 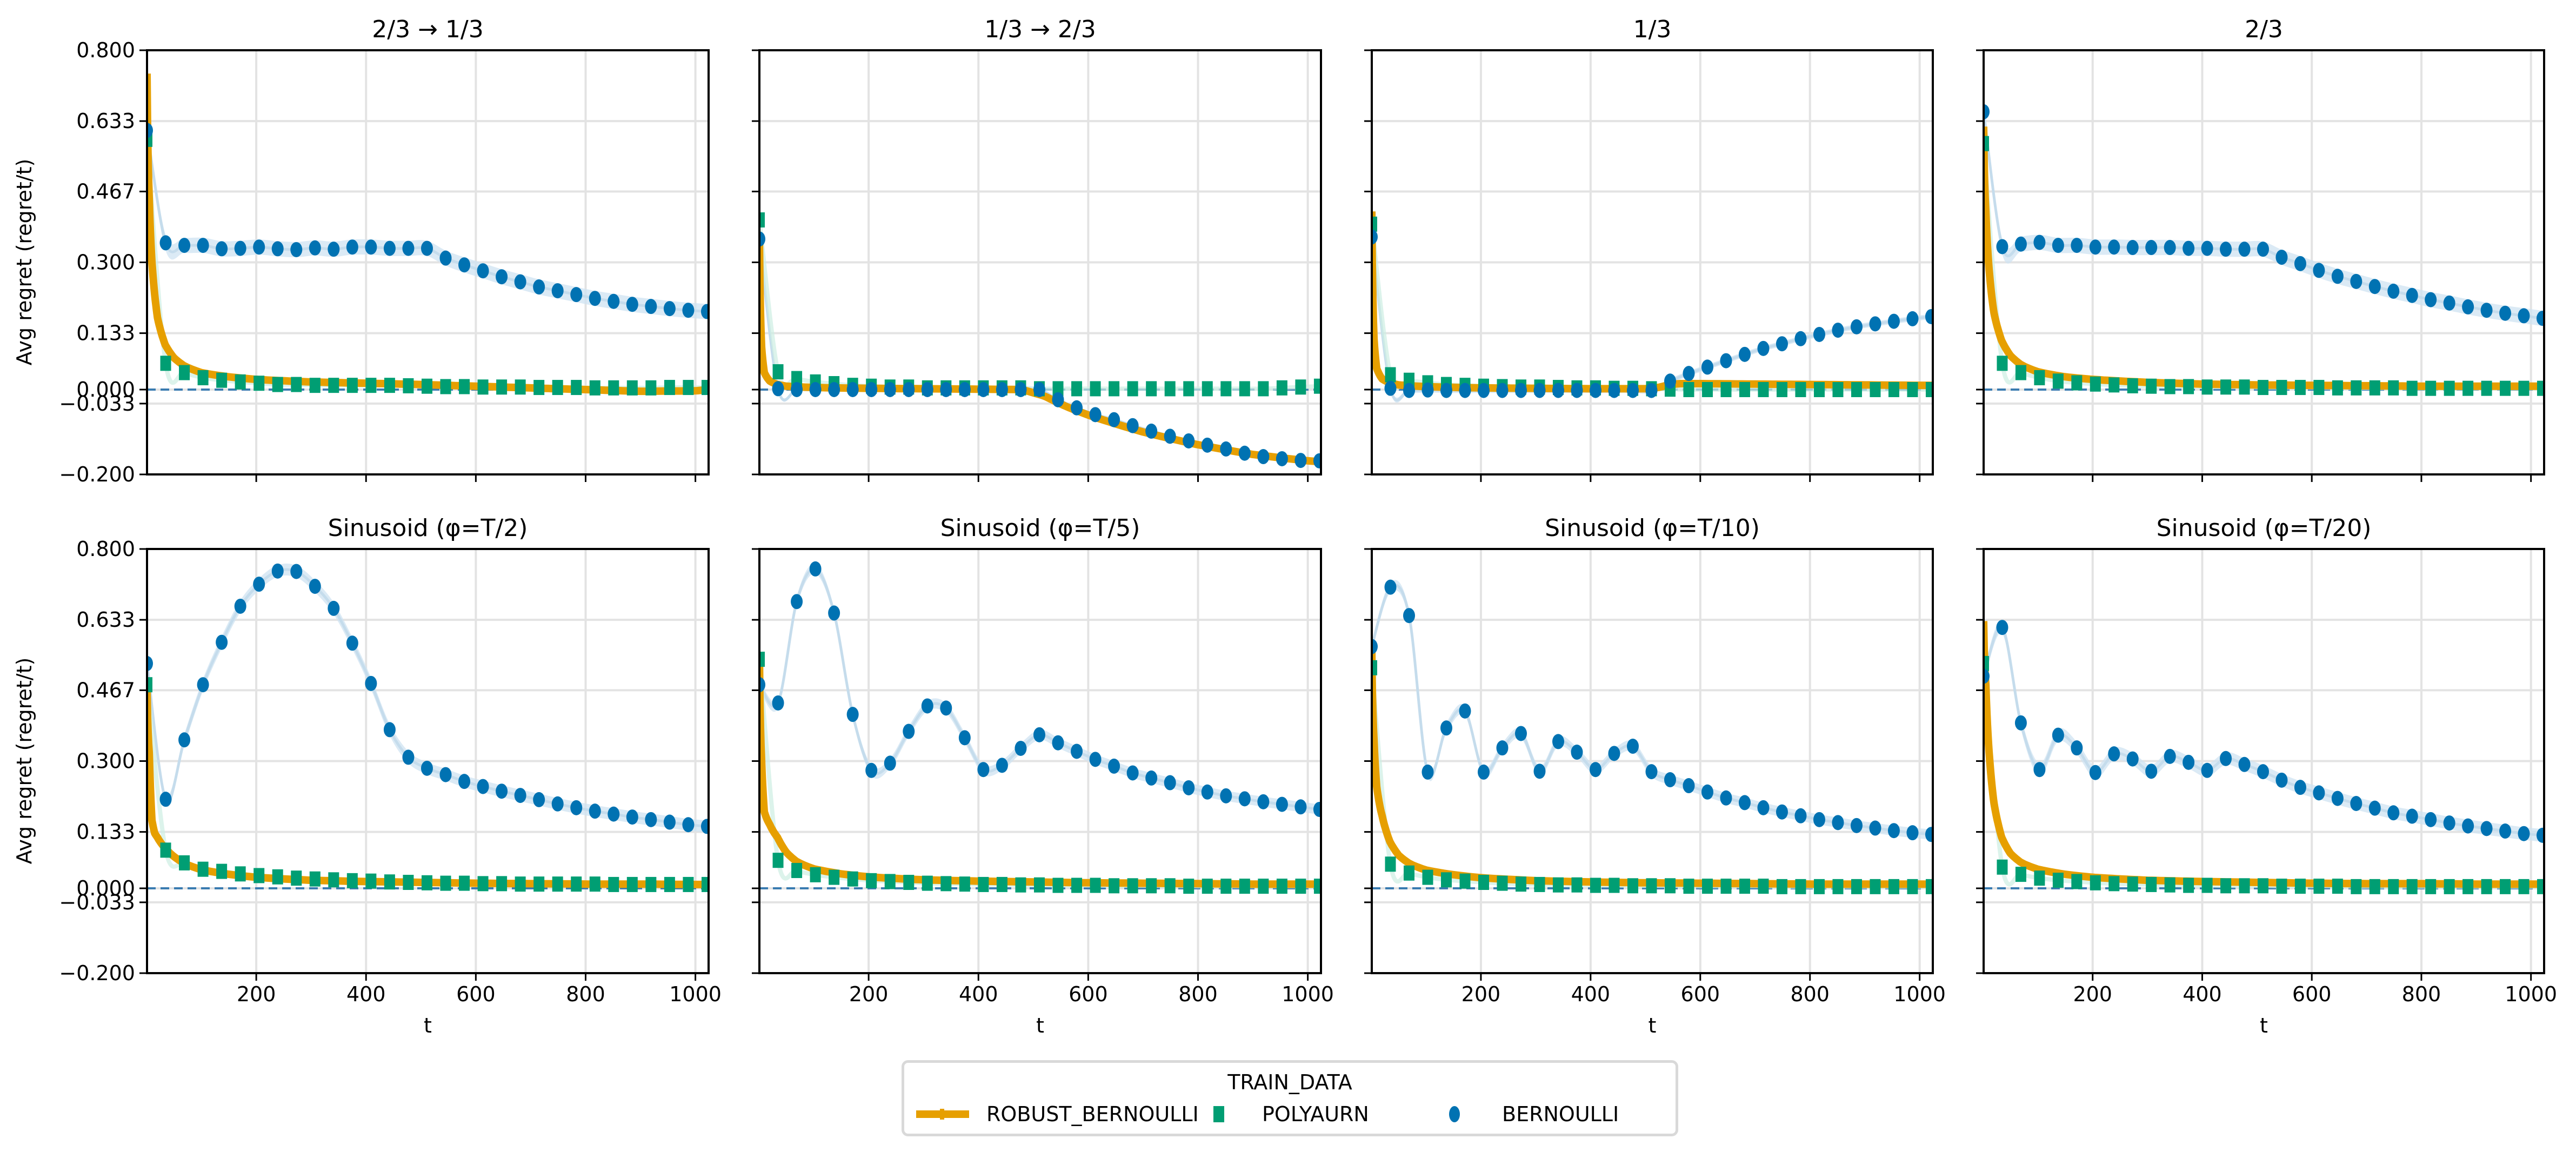 I want to click on robust-bernoulli-line-swatch, so click(x=943, y=1115).